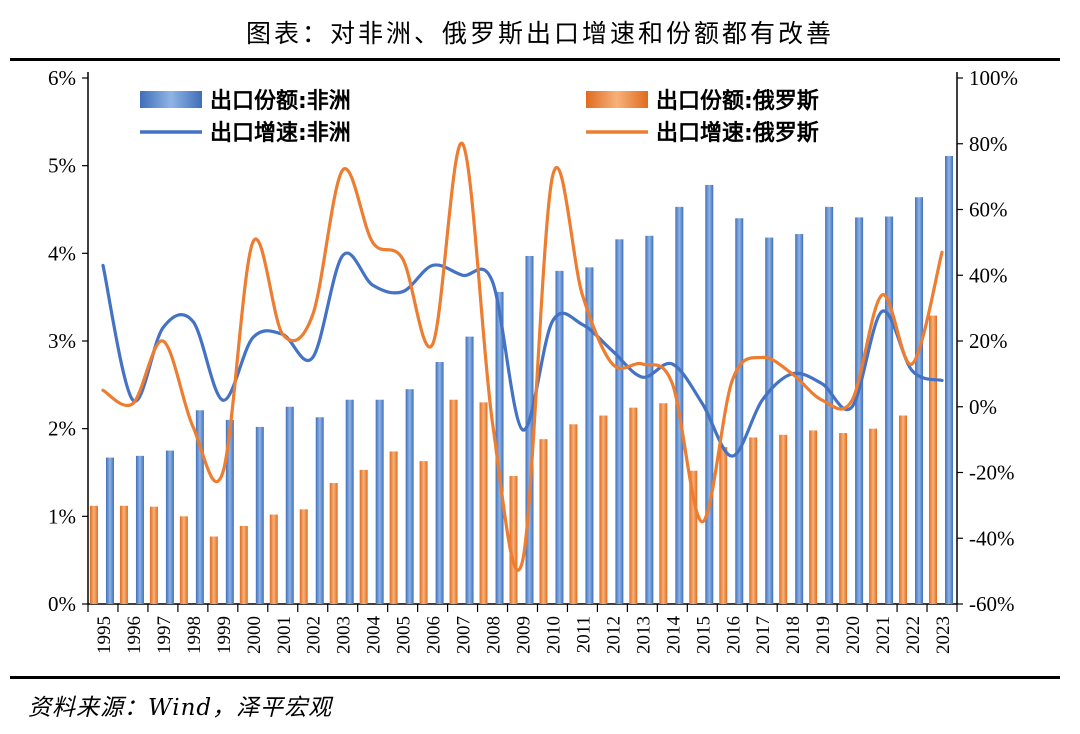 The width and height of the screenshot is (1080, 734). What do you see at coordinates (224, 635) in the screenshot?
I see `x-axis-tick-label: 1999` at bounding box center [224, 635].